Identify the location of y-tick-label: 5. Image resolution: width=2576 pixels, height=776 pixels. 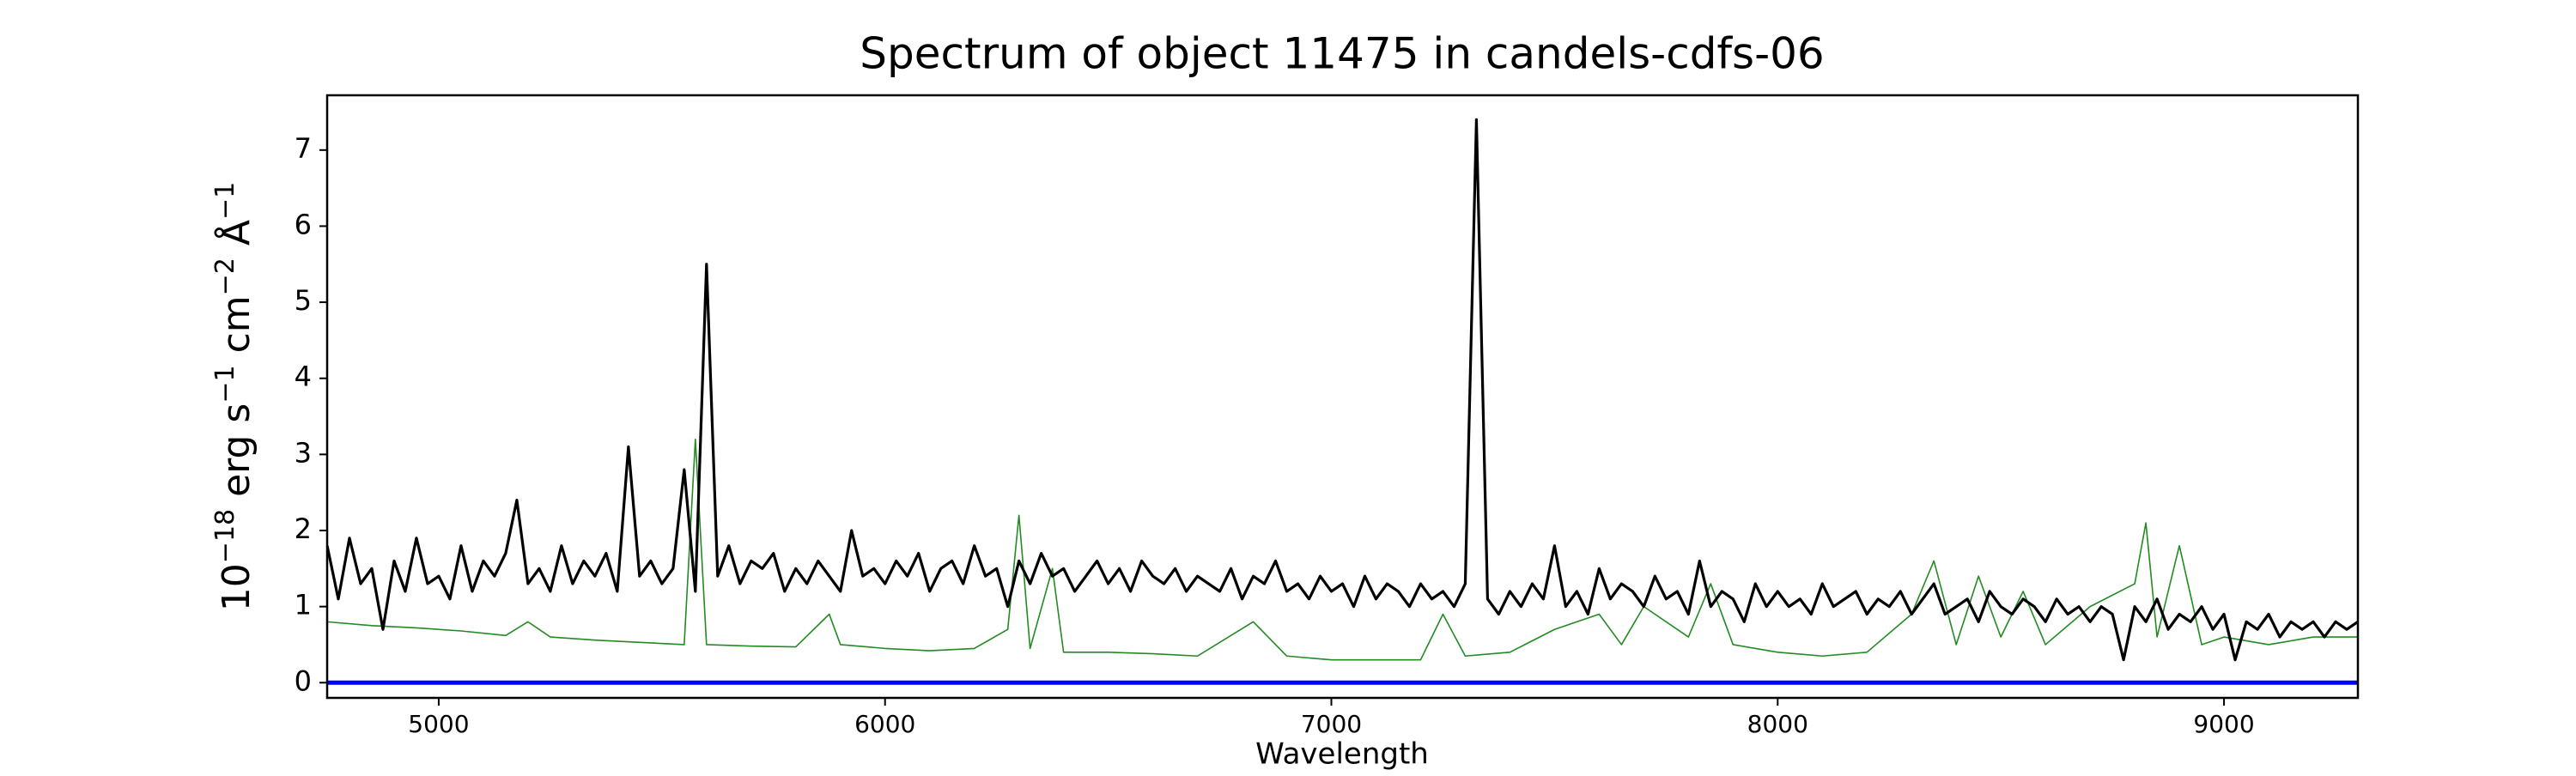
(303, 300).